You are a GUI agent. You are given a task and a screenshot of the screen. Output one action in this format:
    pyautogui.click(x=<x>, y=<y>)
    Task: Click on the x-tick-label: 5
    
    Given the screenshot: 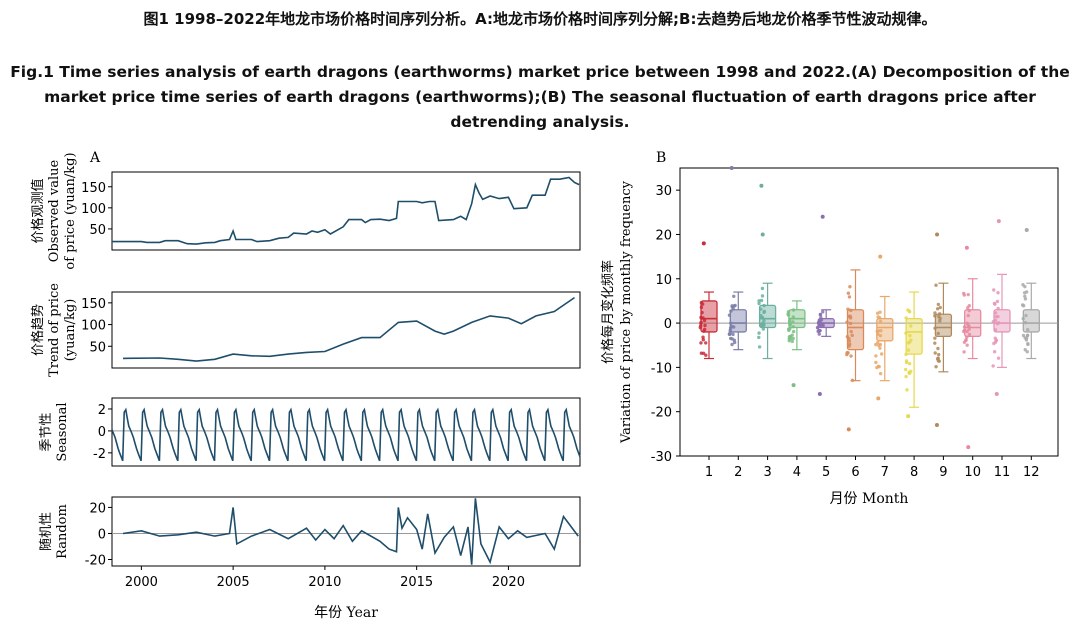 What is the action you would take?
    pyautogui.click(x=826, y=472)
    